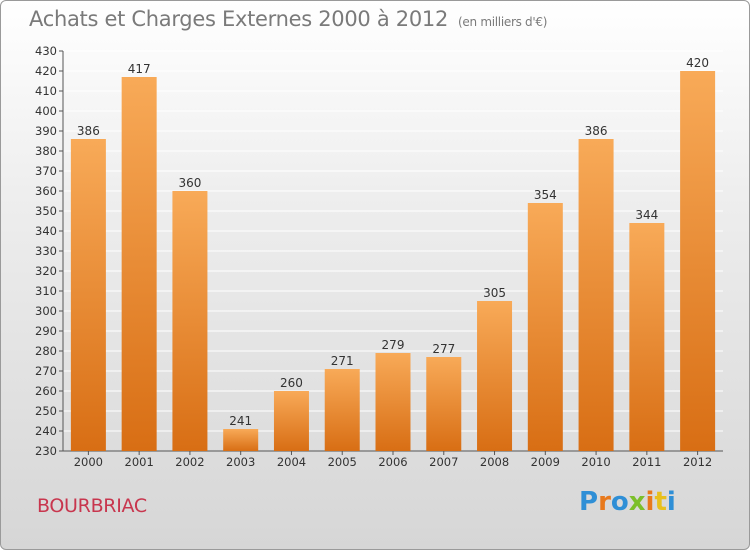 The image size is (750, 550). I want to click on y-tick-label: 340, so click(46, 231).